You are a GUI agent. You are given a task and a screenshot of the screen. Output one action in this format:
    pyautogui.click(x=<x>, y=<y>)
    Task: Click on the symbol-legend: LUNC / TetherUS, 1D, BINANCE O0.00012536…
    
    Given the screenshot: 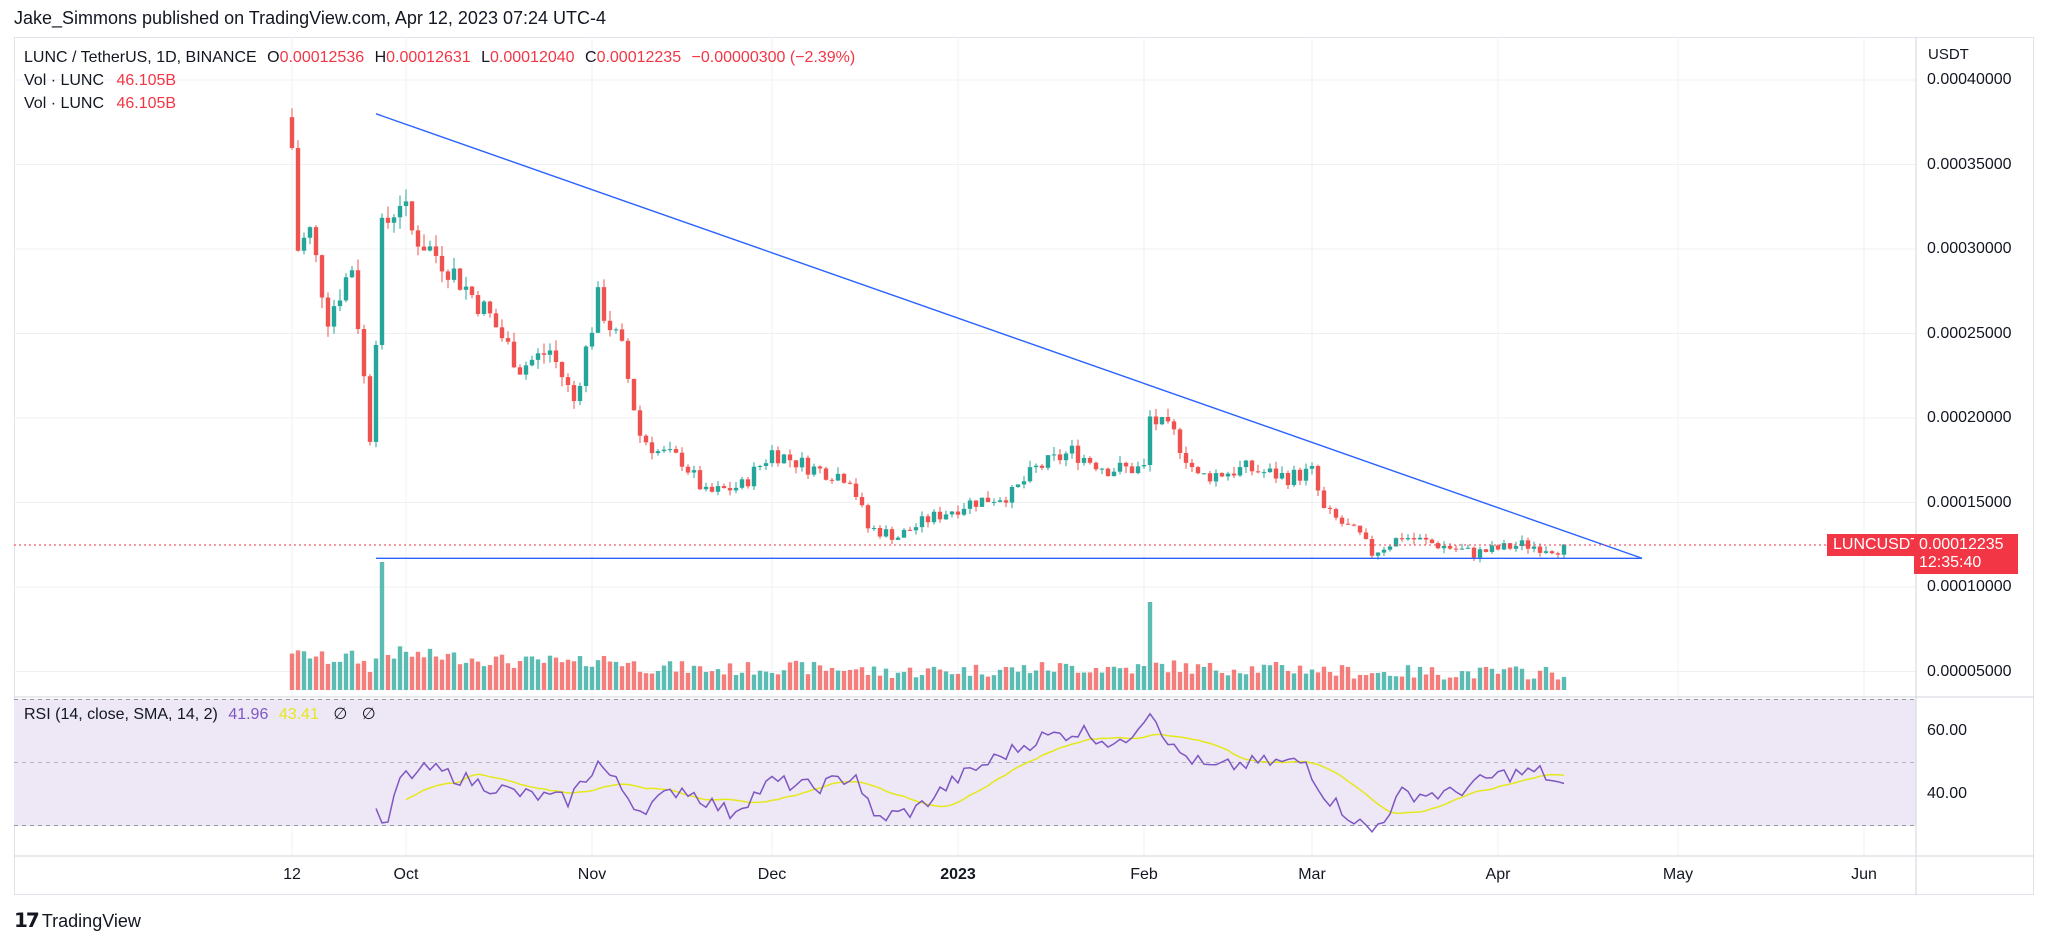 What is the action you would take?
    pyautogui.click(x=439, y=58)
    